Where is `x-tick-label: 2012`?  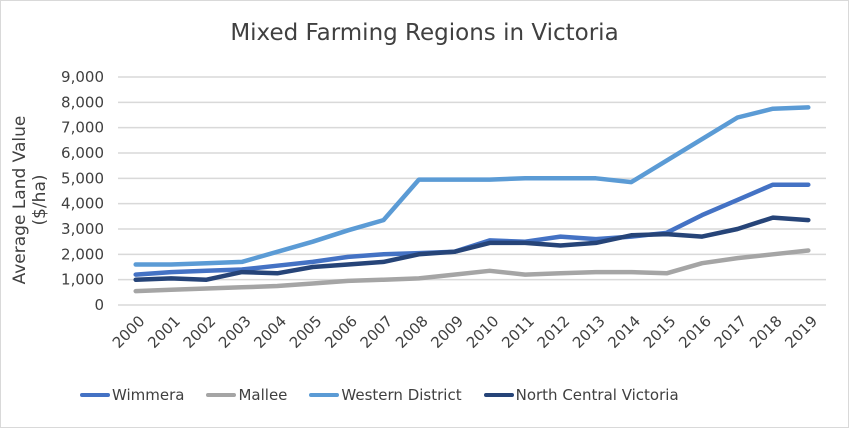 x-tick-label: 2012 is located at coordinates (554, 332).